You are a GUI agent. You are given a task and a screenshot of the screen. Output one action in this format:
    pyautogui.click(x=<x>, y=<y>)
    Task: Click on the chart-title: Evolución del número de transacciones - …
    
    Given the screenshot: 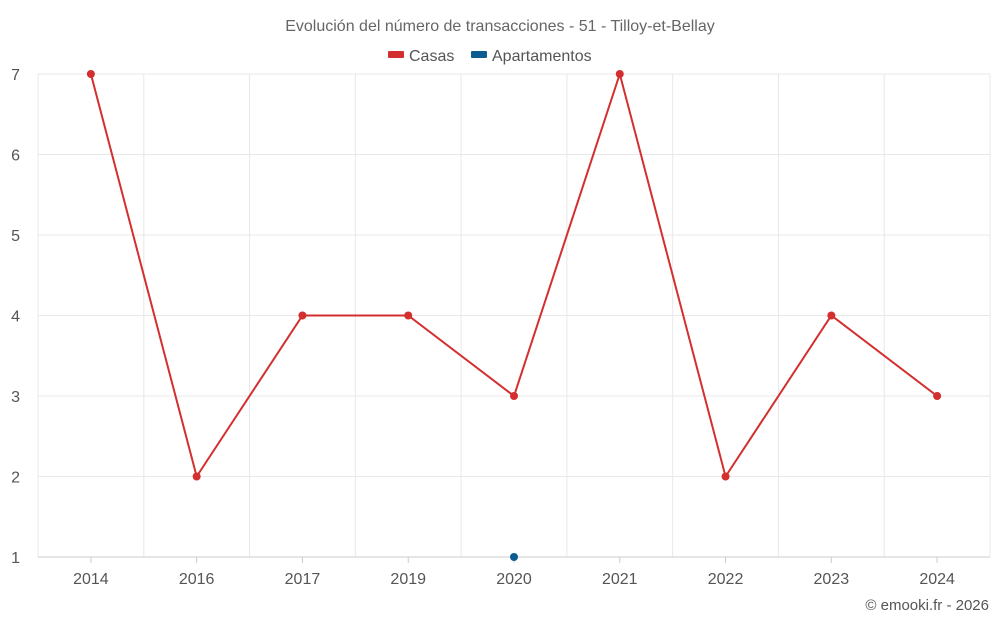 What is the action you would take?
    pyautogui.click(x=500, y=26)
    